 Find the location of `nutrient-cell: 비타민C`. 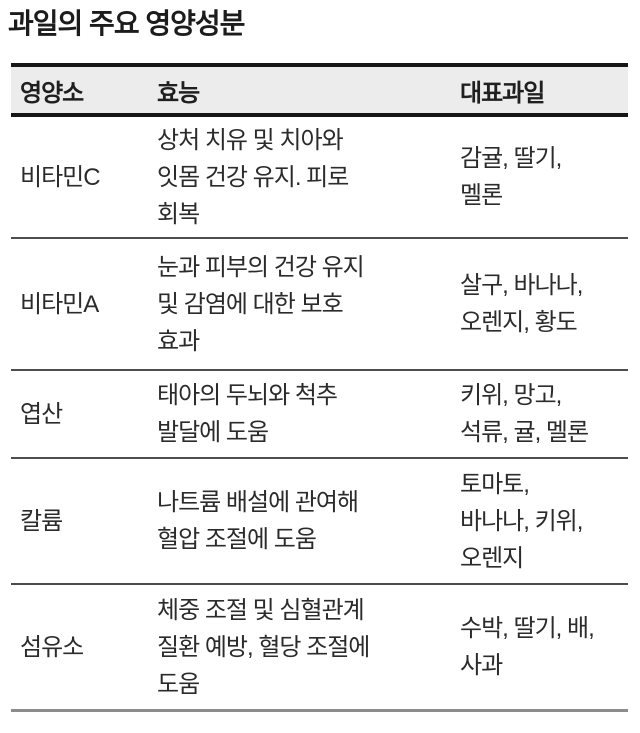

nutrient-cell: 비타민C is located at coordinates (60, 177).